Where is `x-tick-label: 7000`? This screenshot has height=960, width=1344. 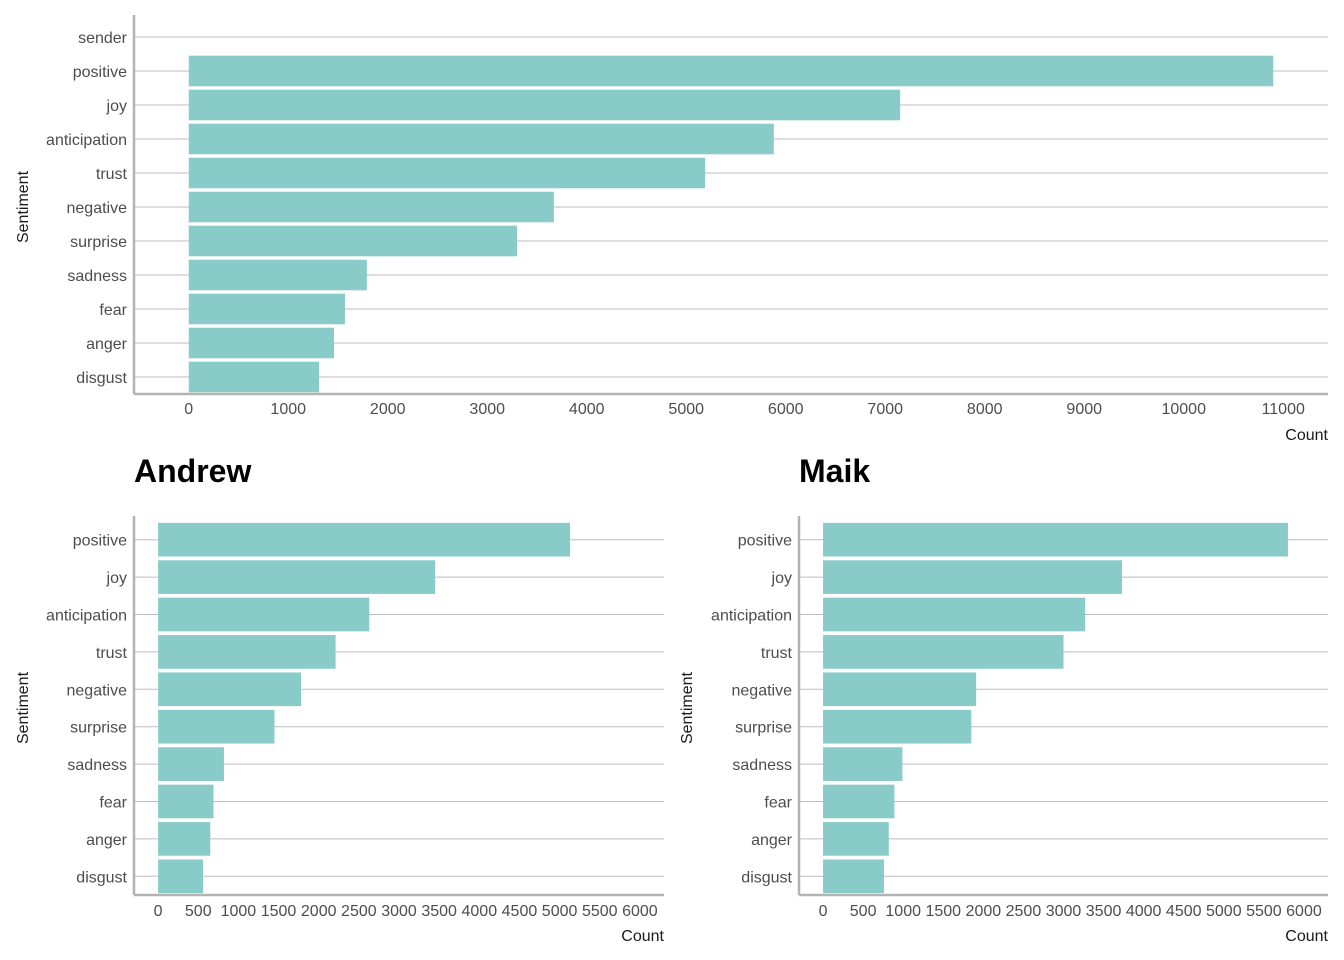 x-tick-label: 7000 is located at coordinates (885, 409).